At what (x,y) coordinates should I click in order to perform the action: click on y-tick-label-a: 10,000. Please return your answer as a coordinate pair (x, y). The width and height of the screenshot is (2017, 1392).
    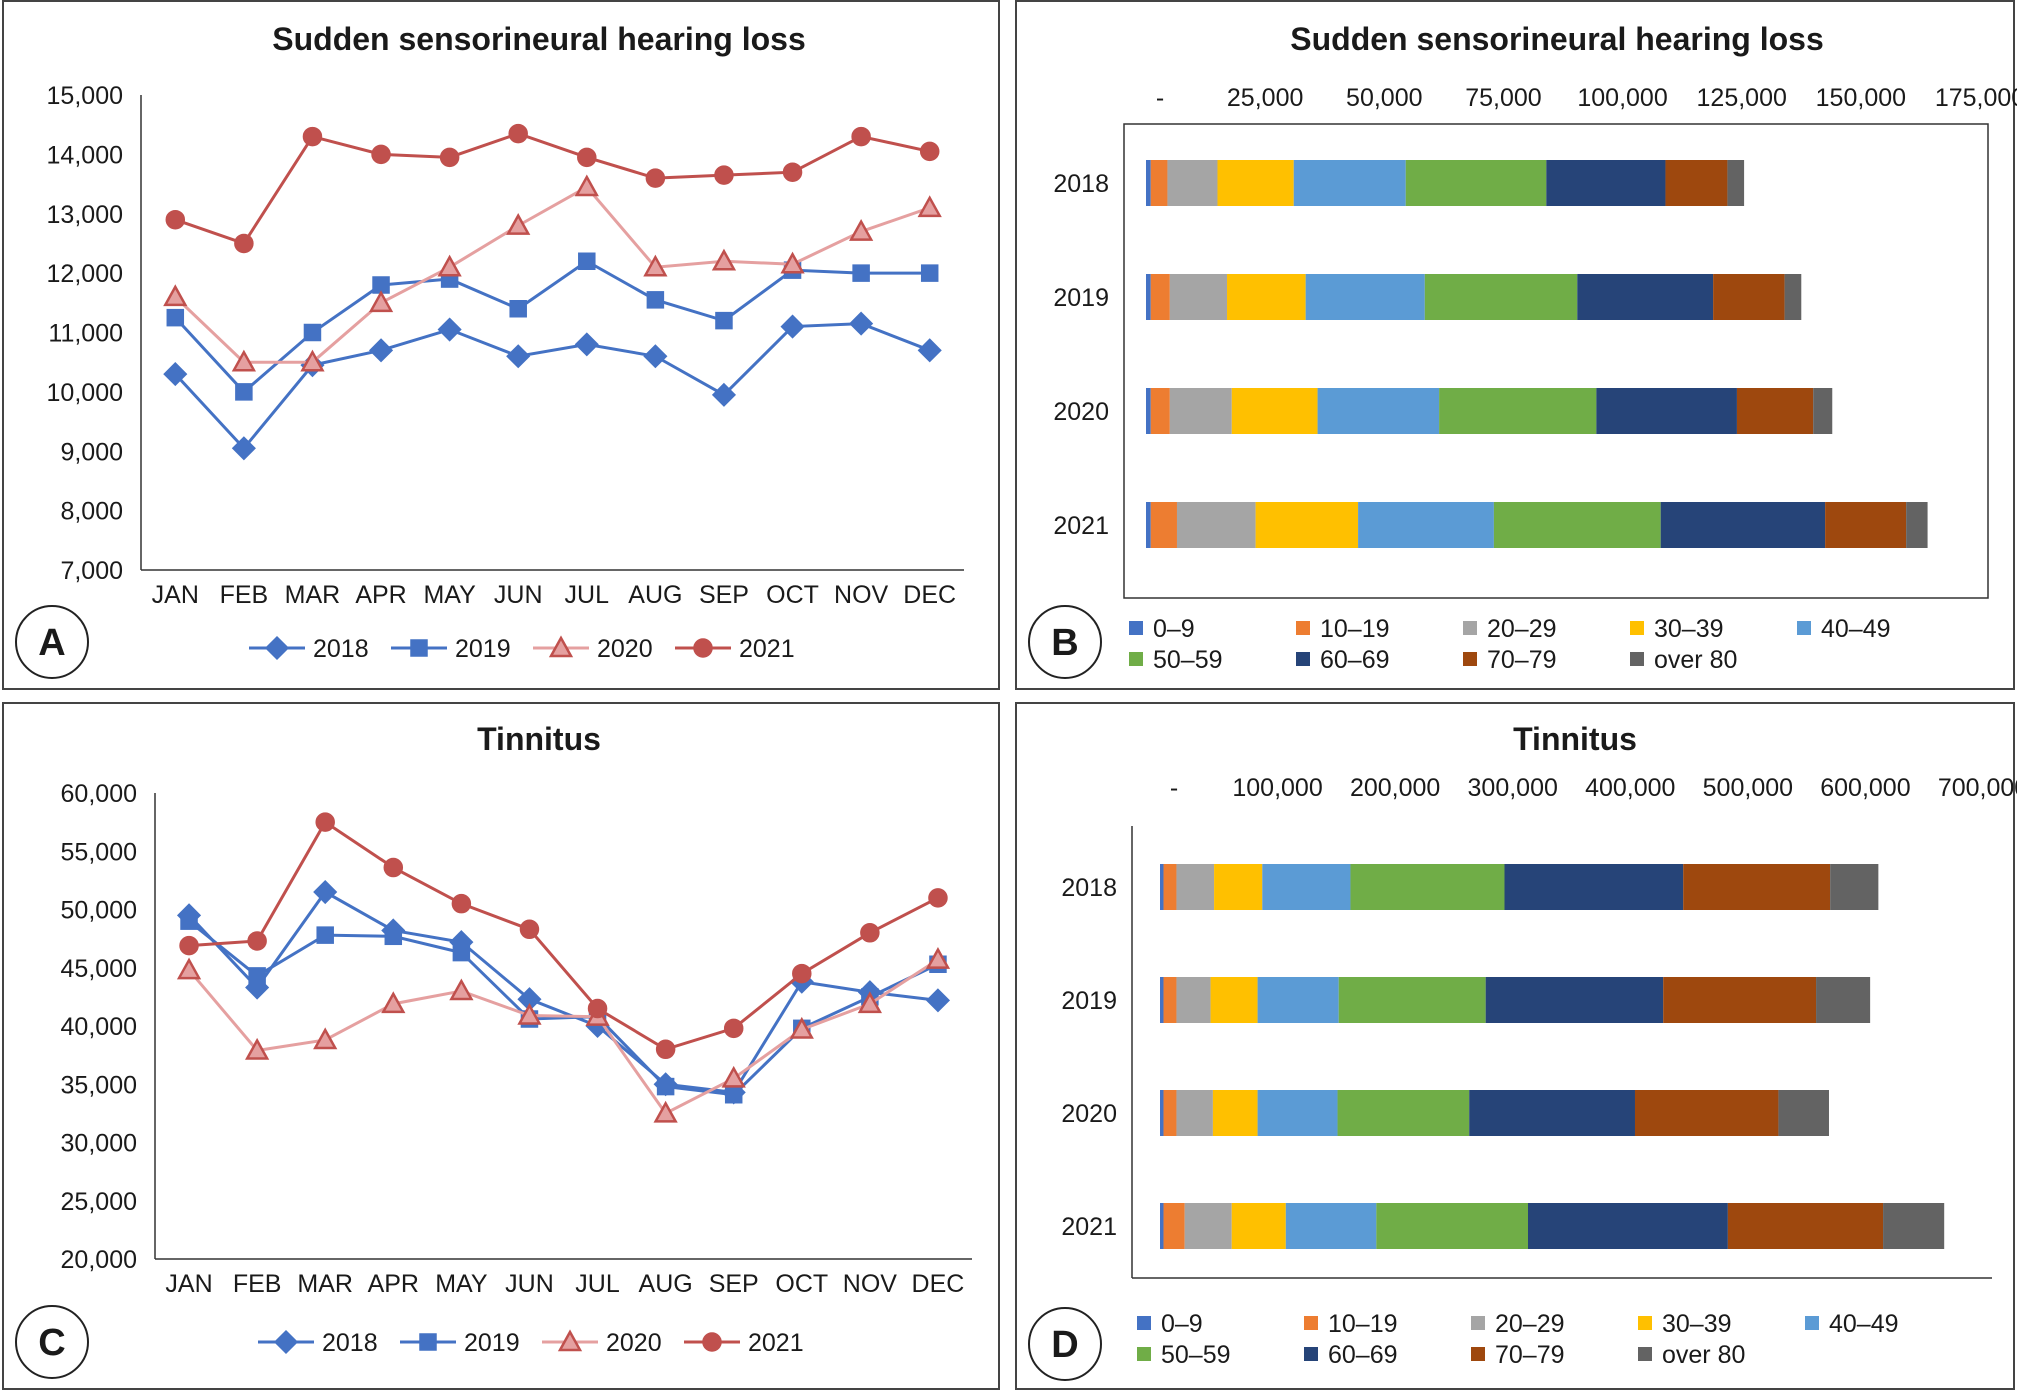
    Looking at the image, I should click on (85, 393).